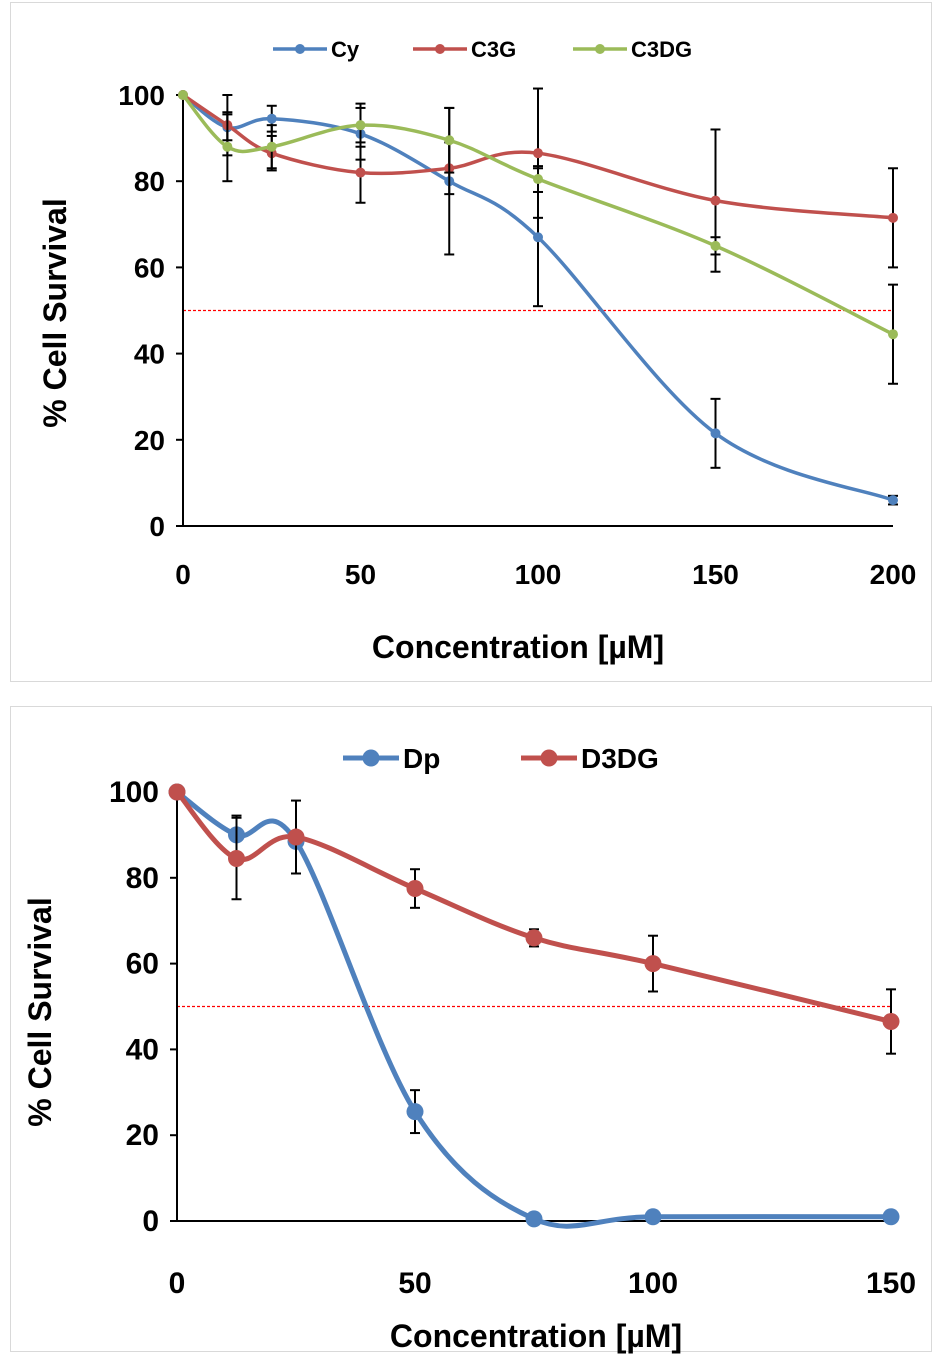 The width and height of the screenshot is (935, 1355). Describe the element at coordinates (549, 758) in the screenshot. I see `legend-marker-d3dg` at that location.